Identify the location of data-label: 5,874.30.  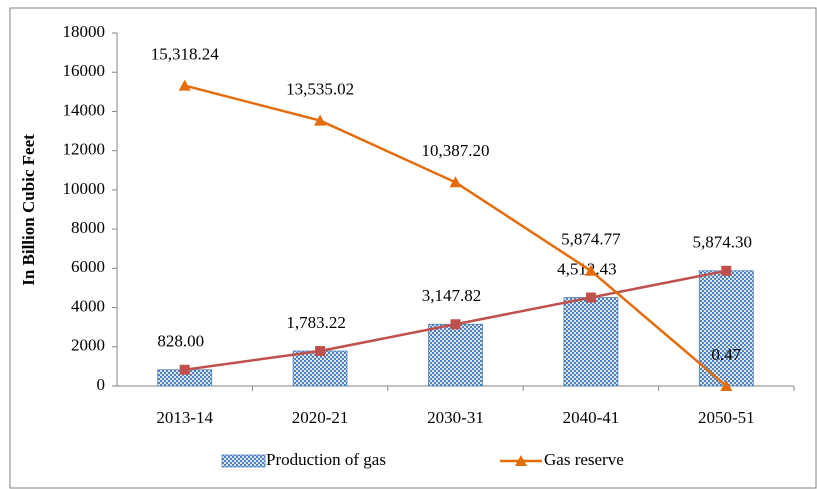
(723, 242).